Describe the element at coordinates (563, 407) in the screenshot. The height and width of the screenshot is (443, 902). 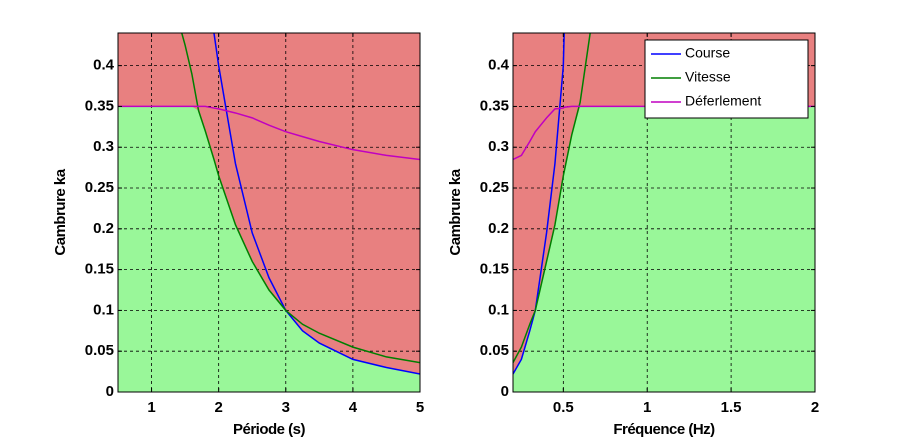
I see `x-tick-label: 0.5` at that location.